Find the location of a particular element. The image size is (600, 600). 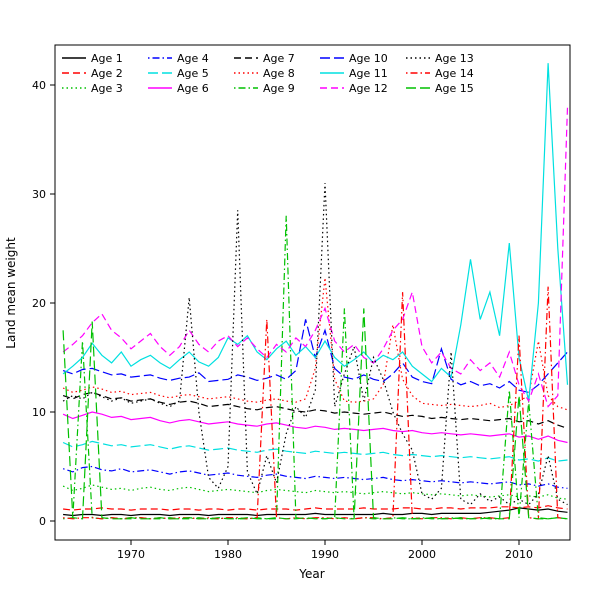

legend-item-age-9: Age 9 is located at coordinates (264, 88).